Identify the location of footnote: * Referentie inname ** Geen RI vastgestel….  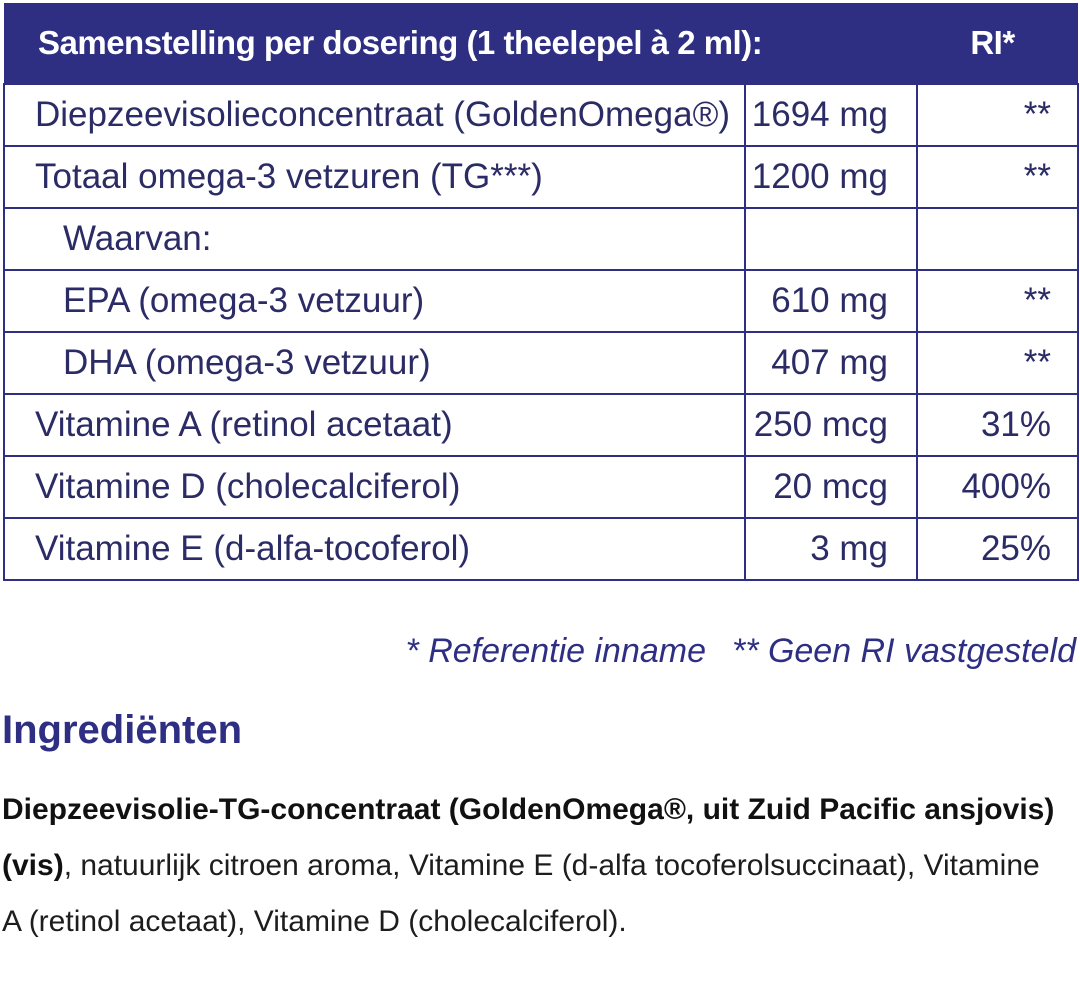
(741, 651).